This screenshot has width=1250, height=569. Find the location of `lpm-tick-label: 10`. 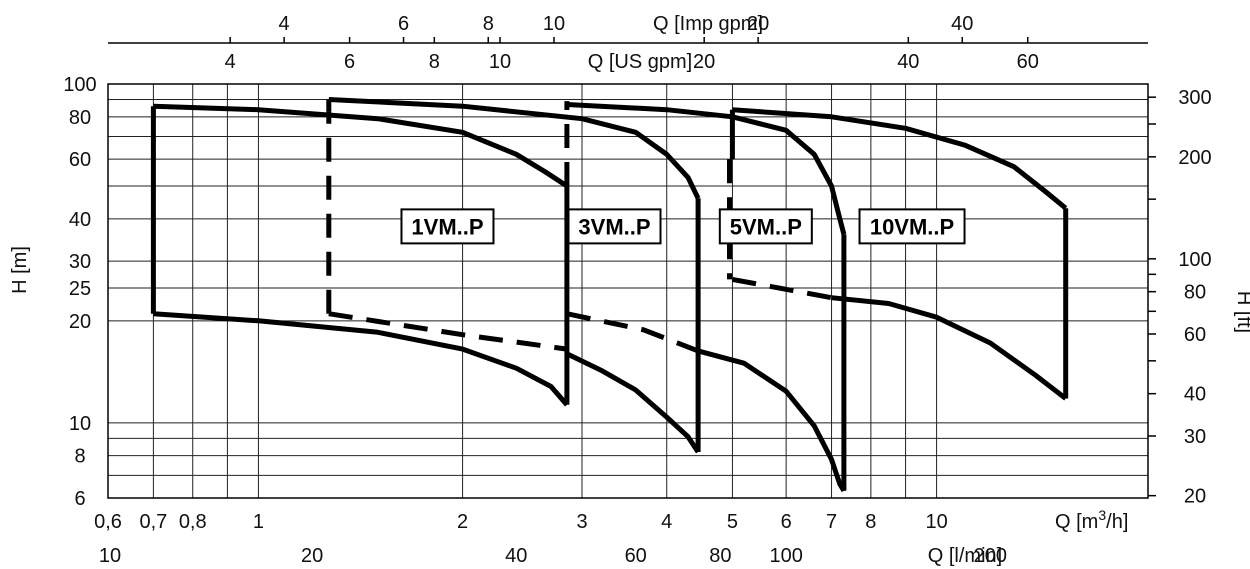

lpm-tick-label: 10 is located at coordinates (110, 556).